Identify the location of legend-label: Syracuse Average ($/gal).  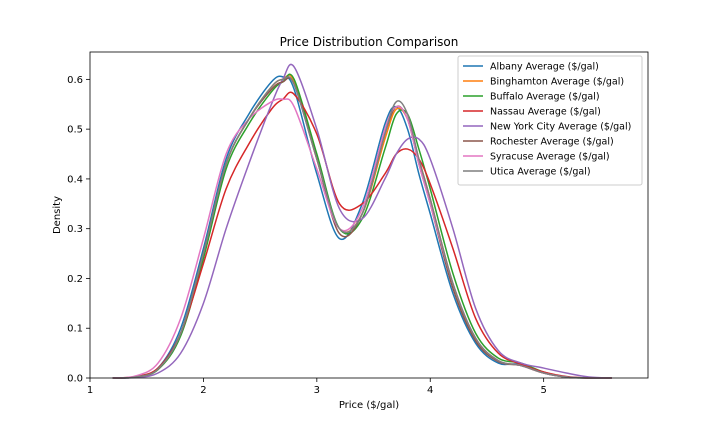
(550, 157).